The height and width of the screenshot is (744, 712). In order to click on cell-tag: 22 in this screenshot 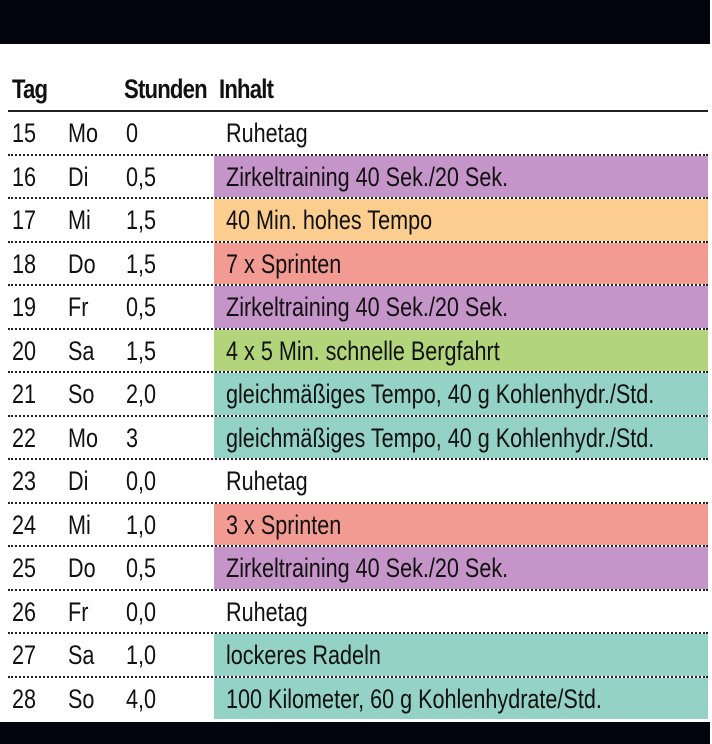, I will do `click(24, 437)`.